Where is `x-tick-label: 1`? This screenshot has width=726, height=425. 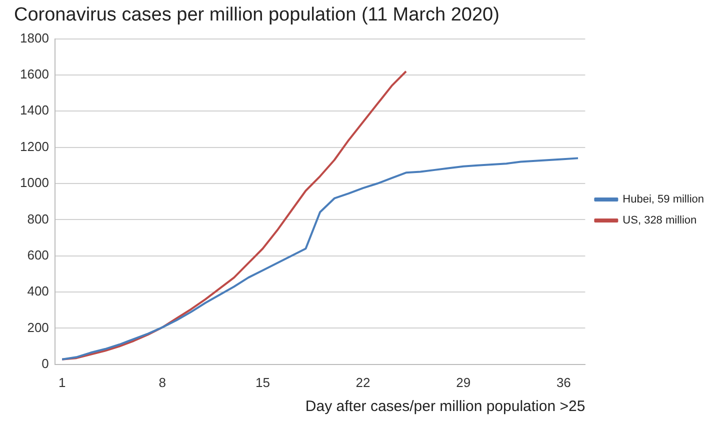
x-tick-label: 1 is located at coordinates (62, 382).